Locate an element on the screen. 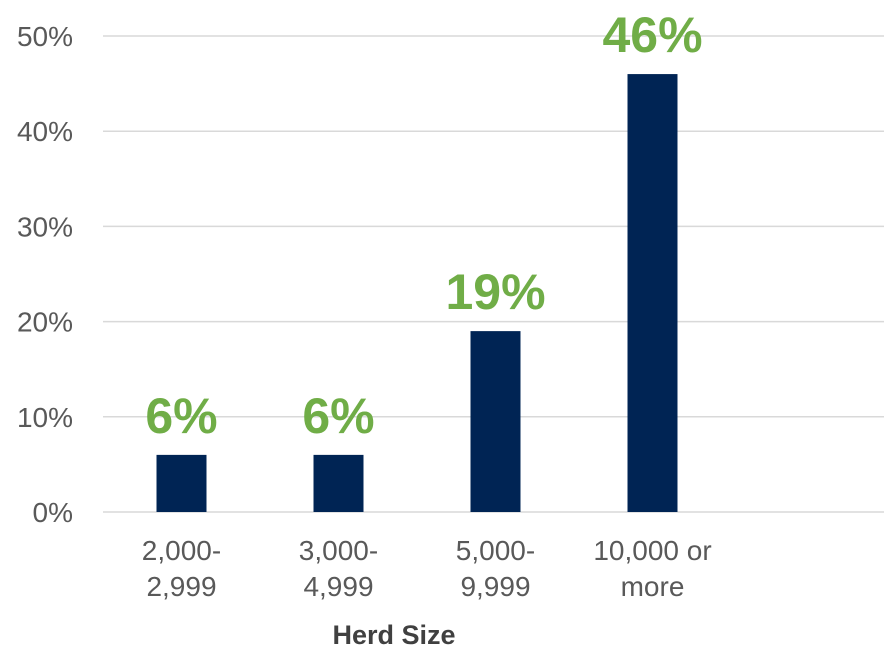 The height and width of the screenshot is (650, 884). data-label: 46% is located at coordinates (652, 35).